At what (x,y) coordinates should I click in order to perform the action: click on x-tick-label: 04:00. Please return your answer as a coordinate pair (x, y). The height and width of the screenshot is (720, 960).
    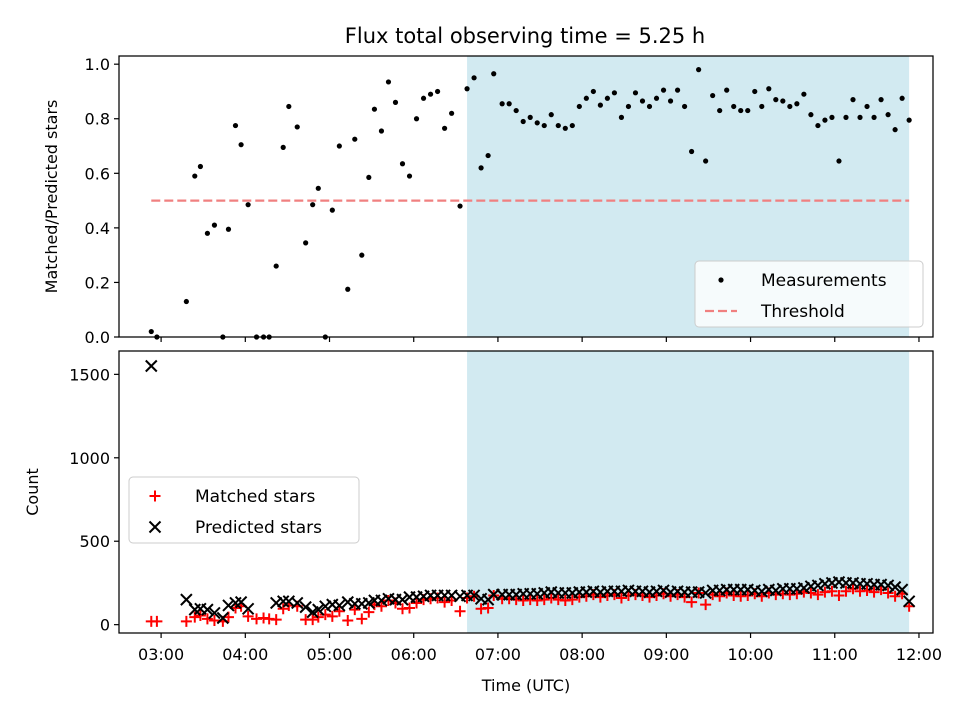
    Looking at the image, I should click on (245, 654).